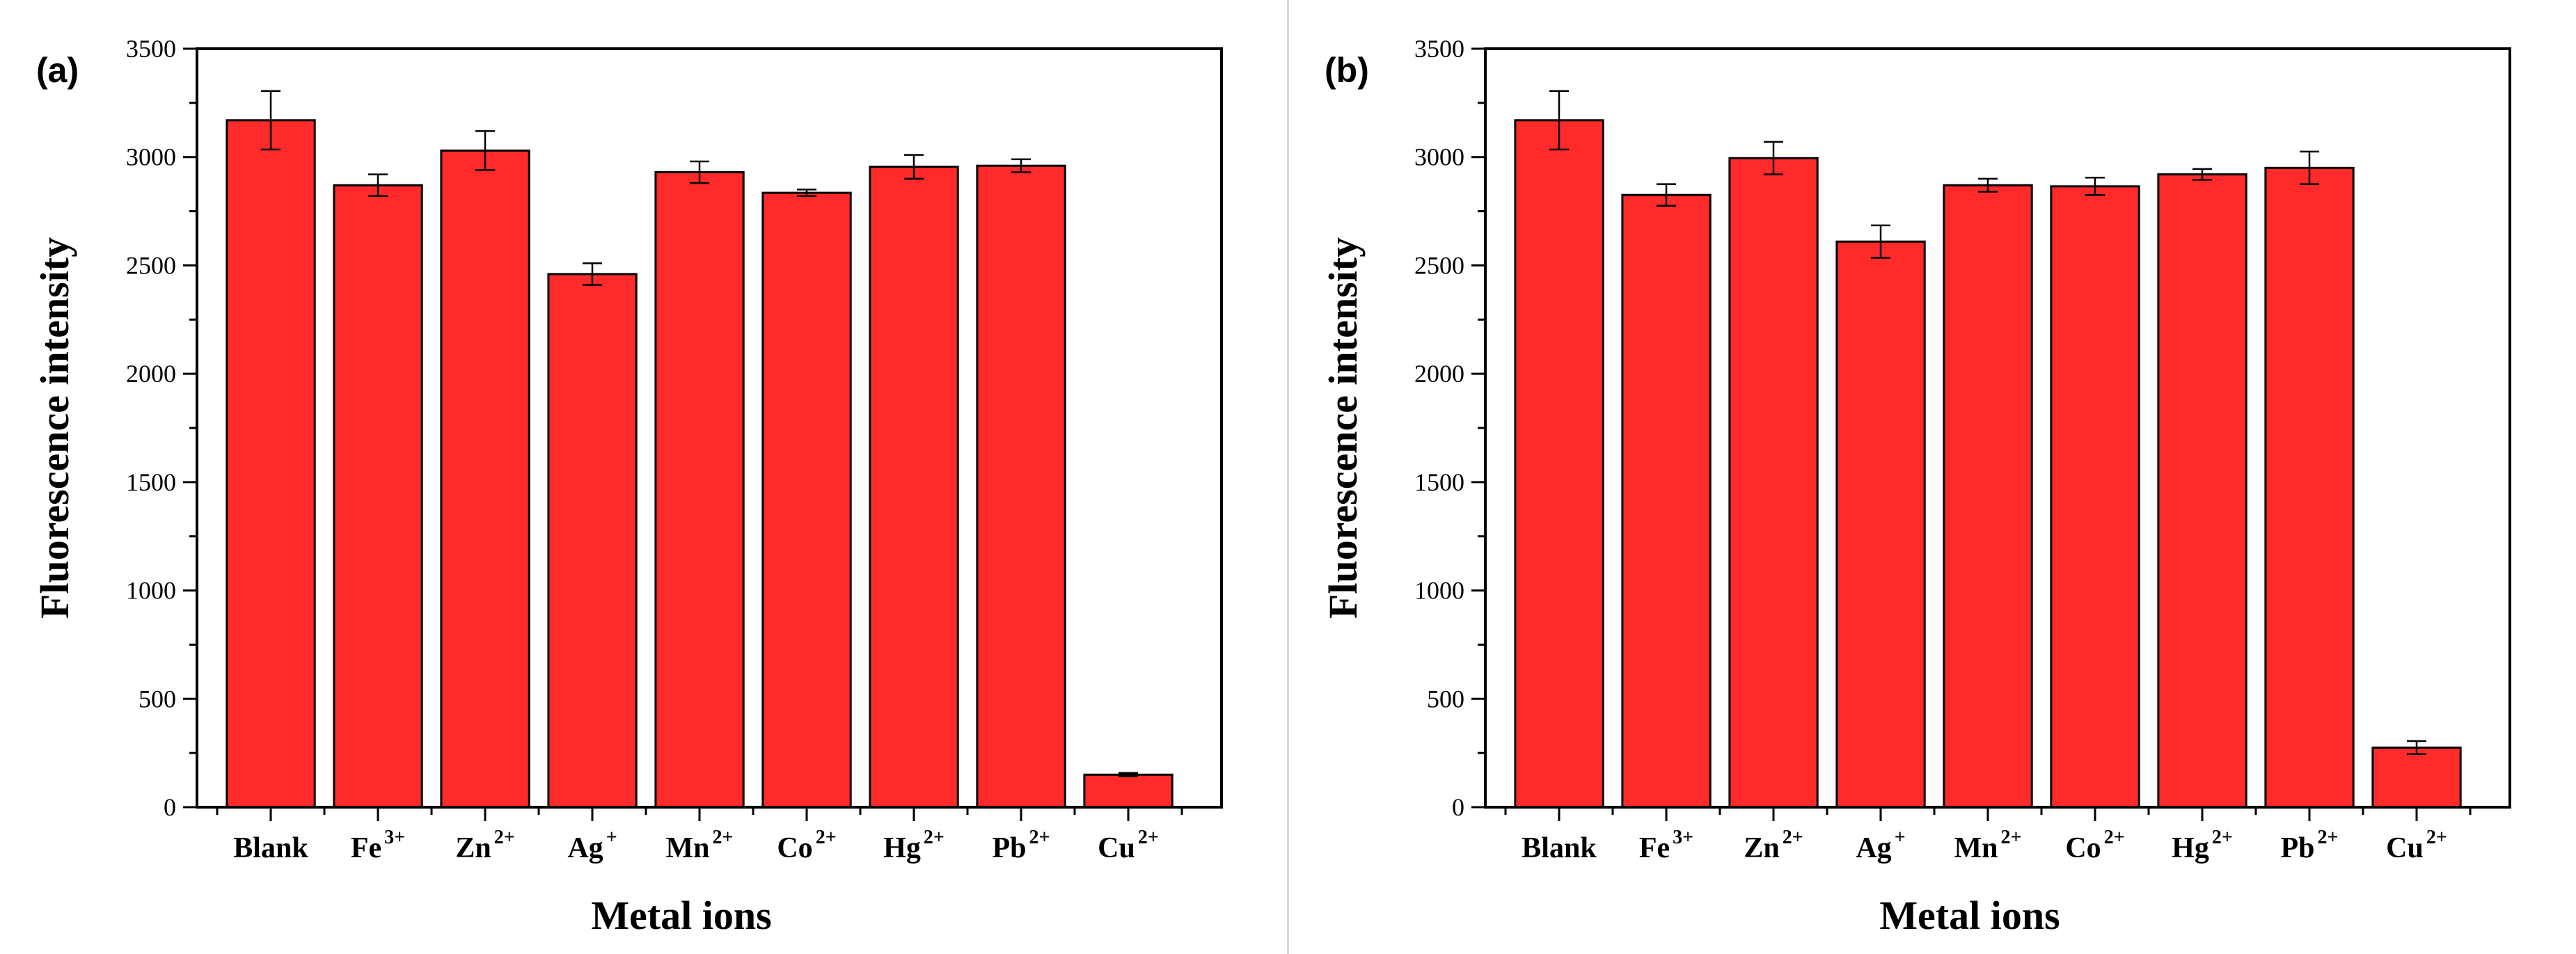 The image size is (2576, 954). I want to click on panel-divider, so click(1288, 477).